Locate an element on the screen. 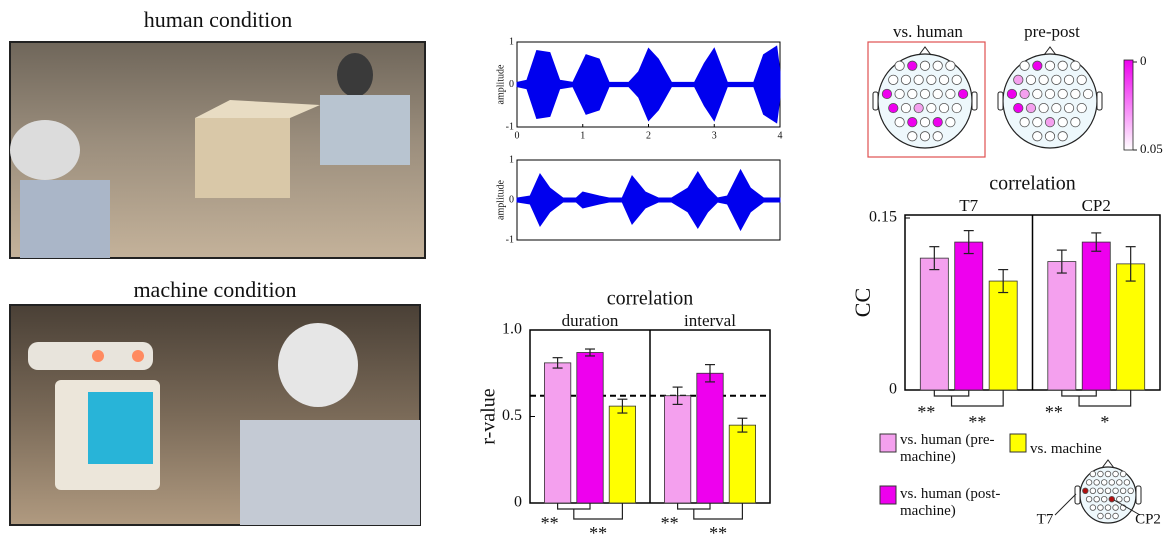  nose is located at coordinates (925, 51).